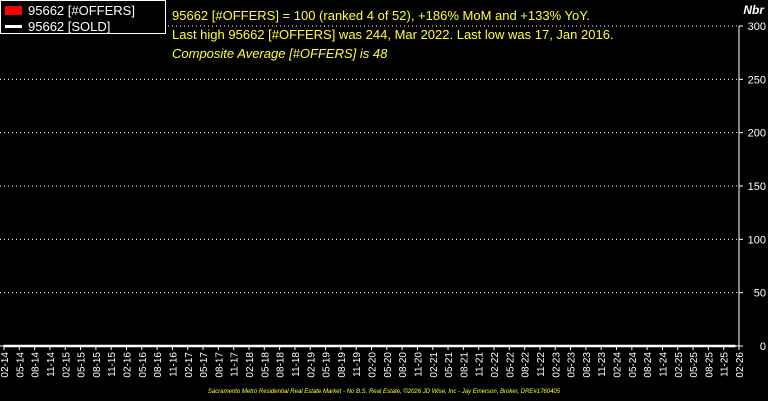 This screenshot has width=768, height=401. Describe the element at coordinates (204, 365) in the screenshot. I see `x-tick-label: 05-17` at that location.